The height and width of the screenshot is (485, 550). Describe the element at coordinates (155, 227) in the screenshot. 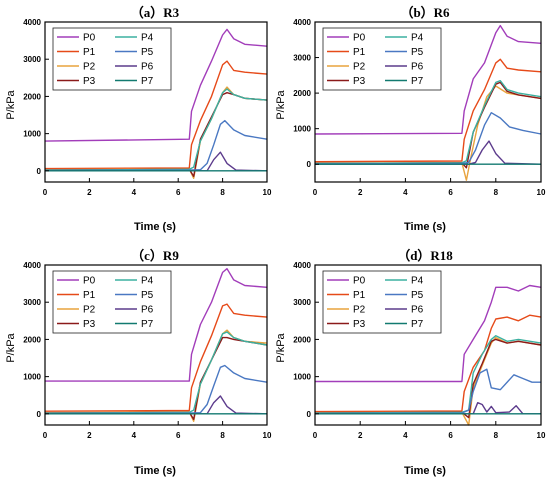

I see `panel-a-xlabel: Time (s)` at that location.